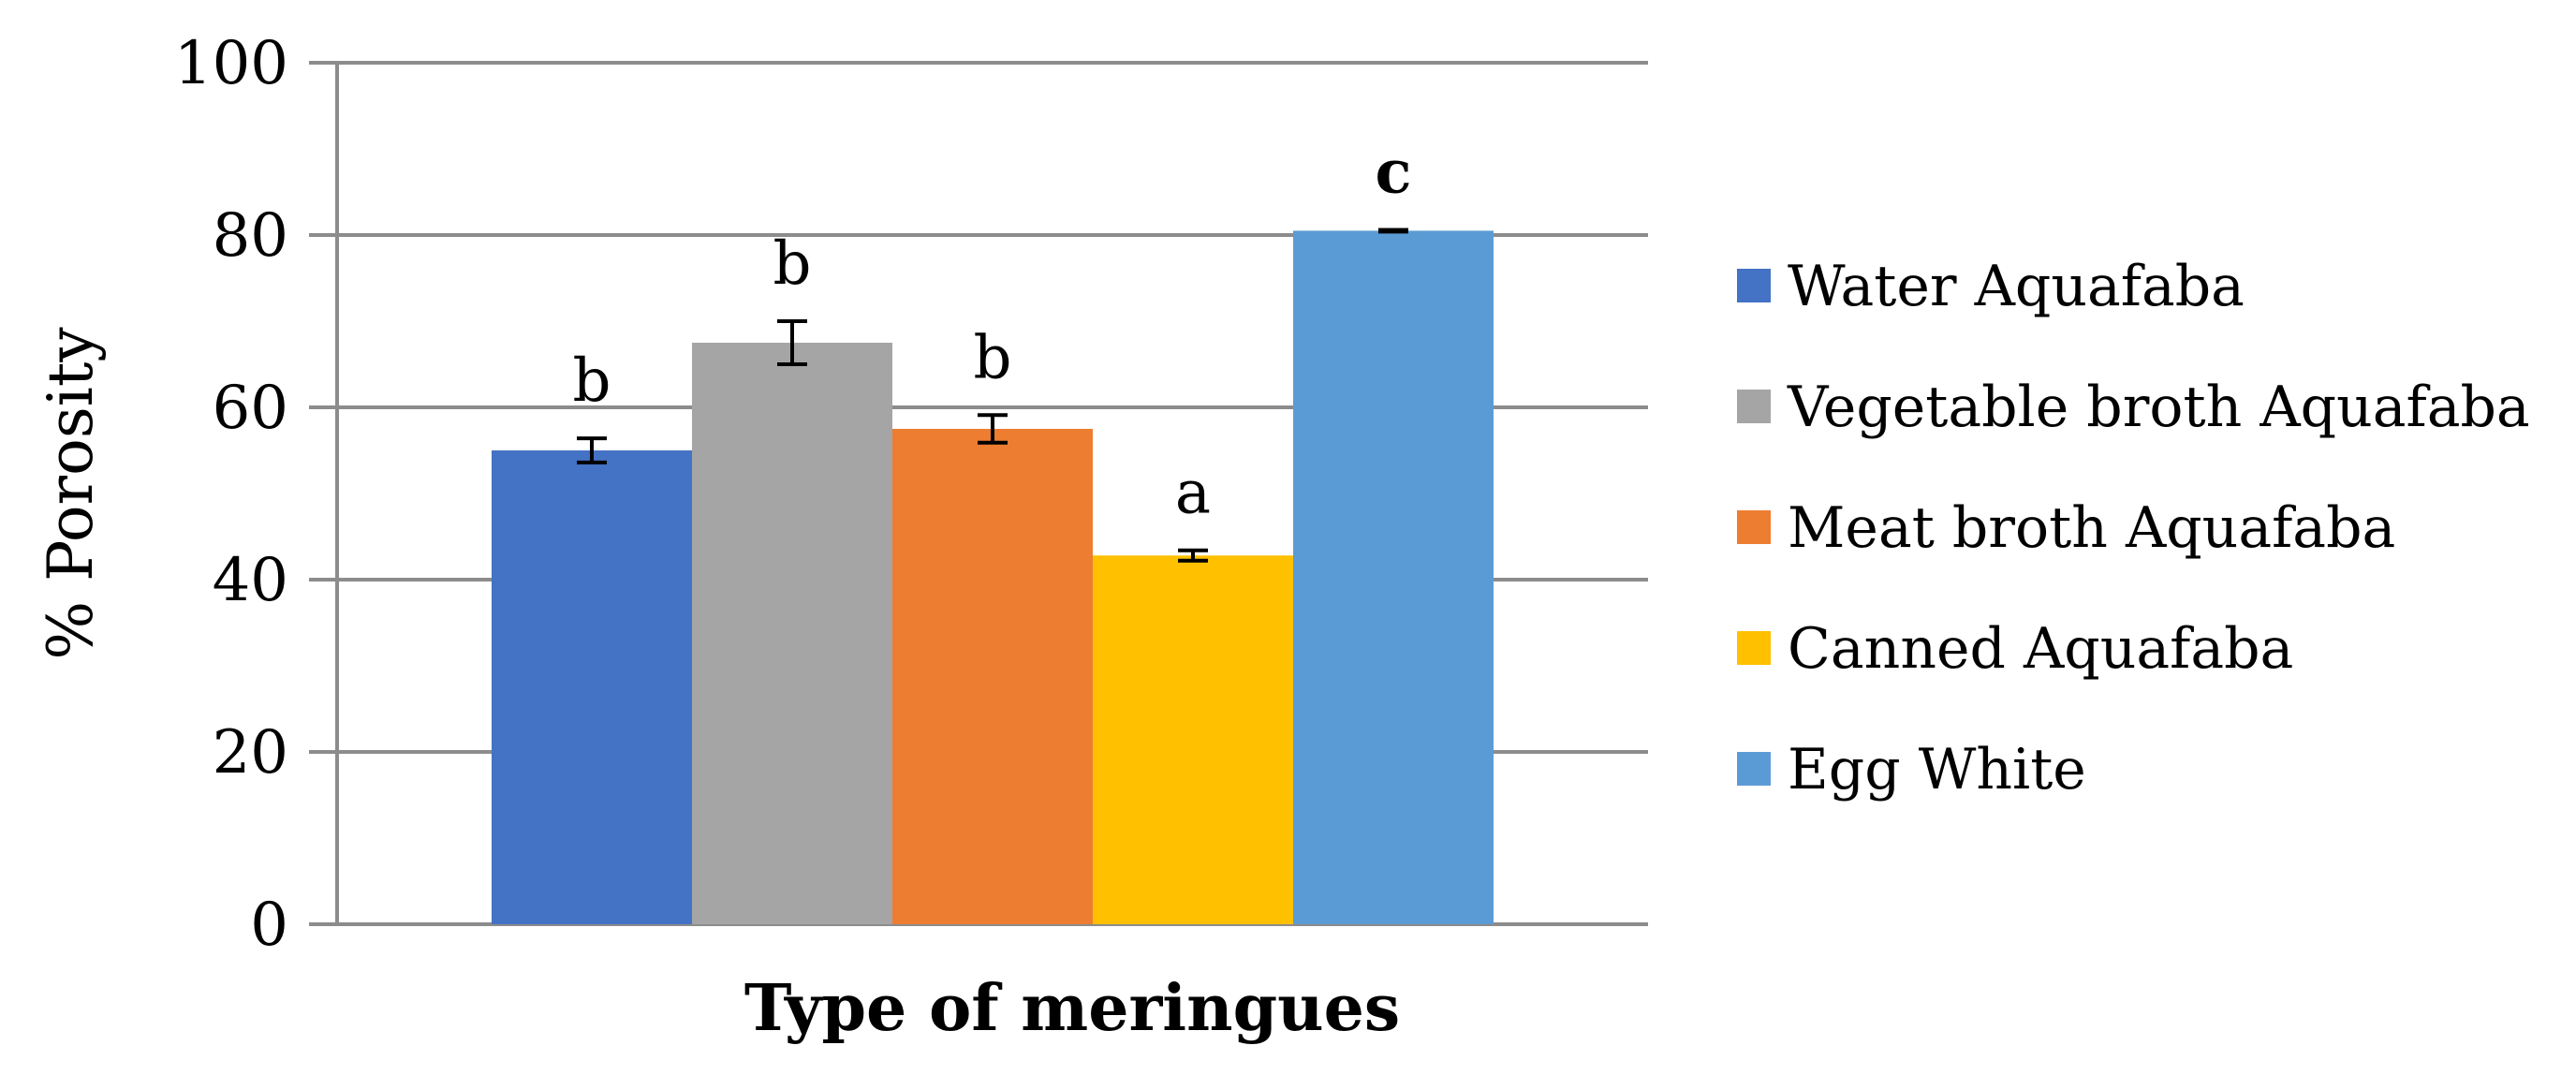 The height and width of the screenshot is (1075, 2576). Describe the element at coordinates (2040, 649) in the screenshot. I see `legend-label-4: Canned Aquafaba` at that location.